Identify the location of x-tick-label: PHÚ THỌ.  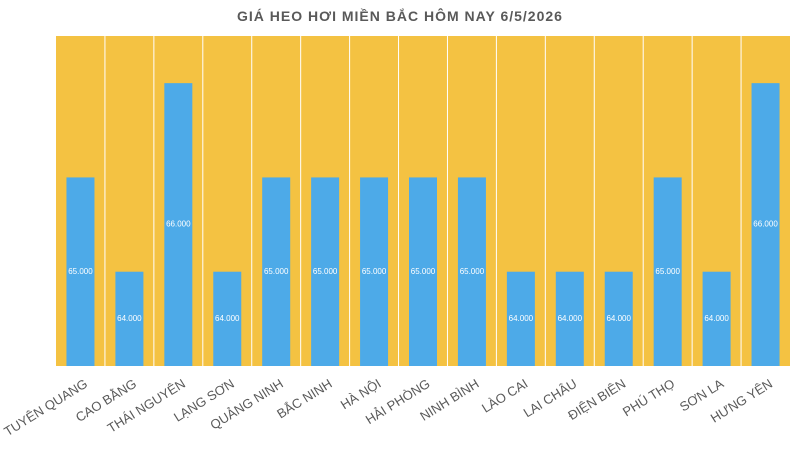
(648, 398).